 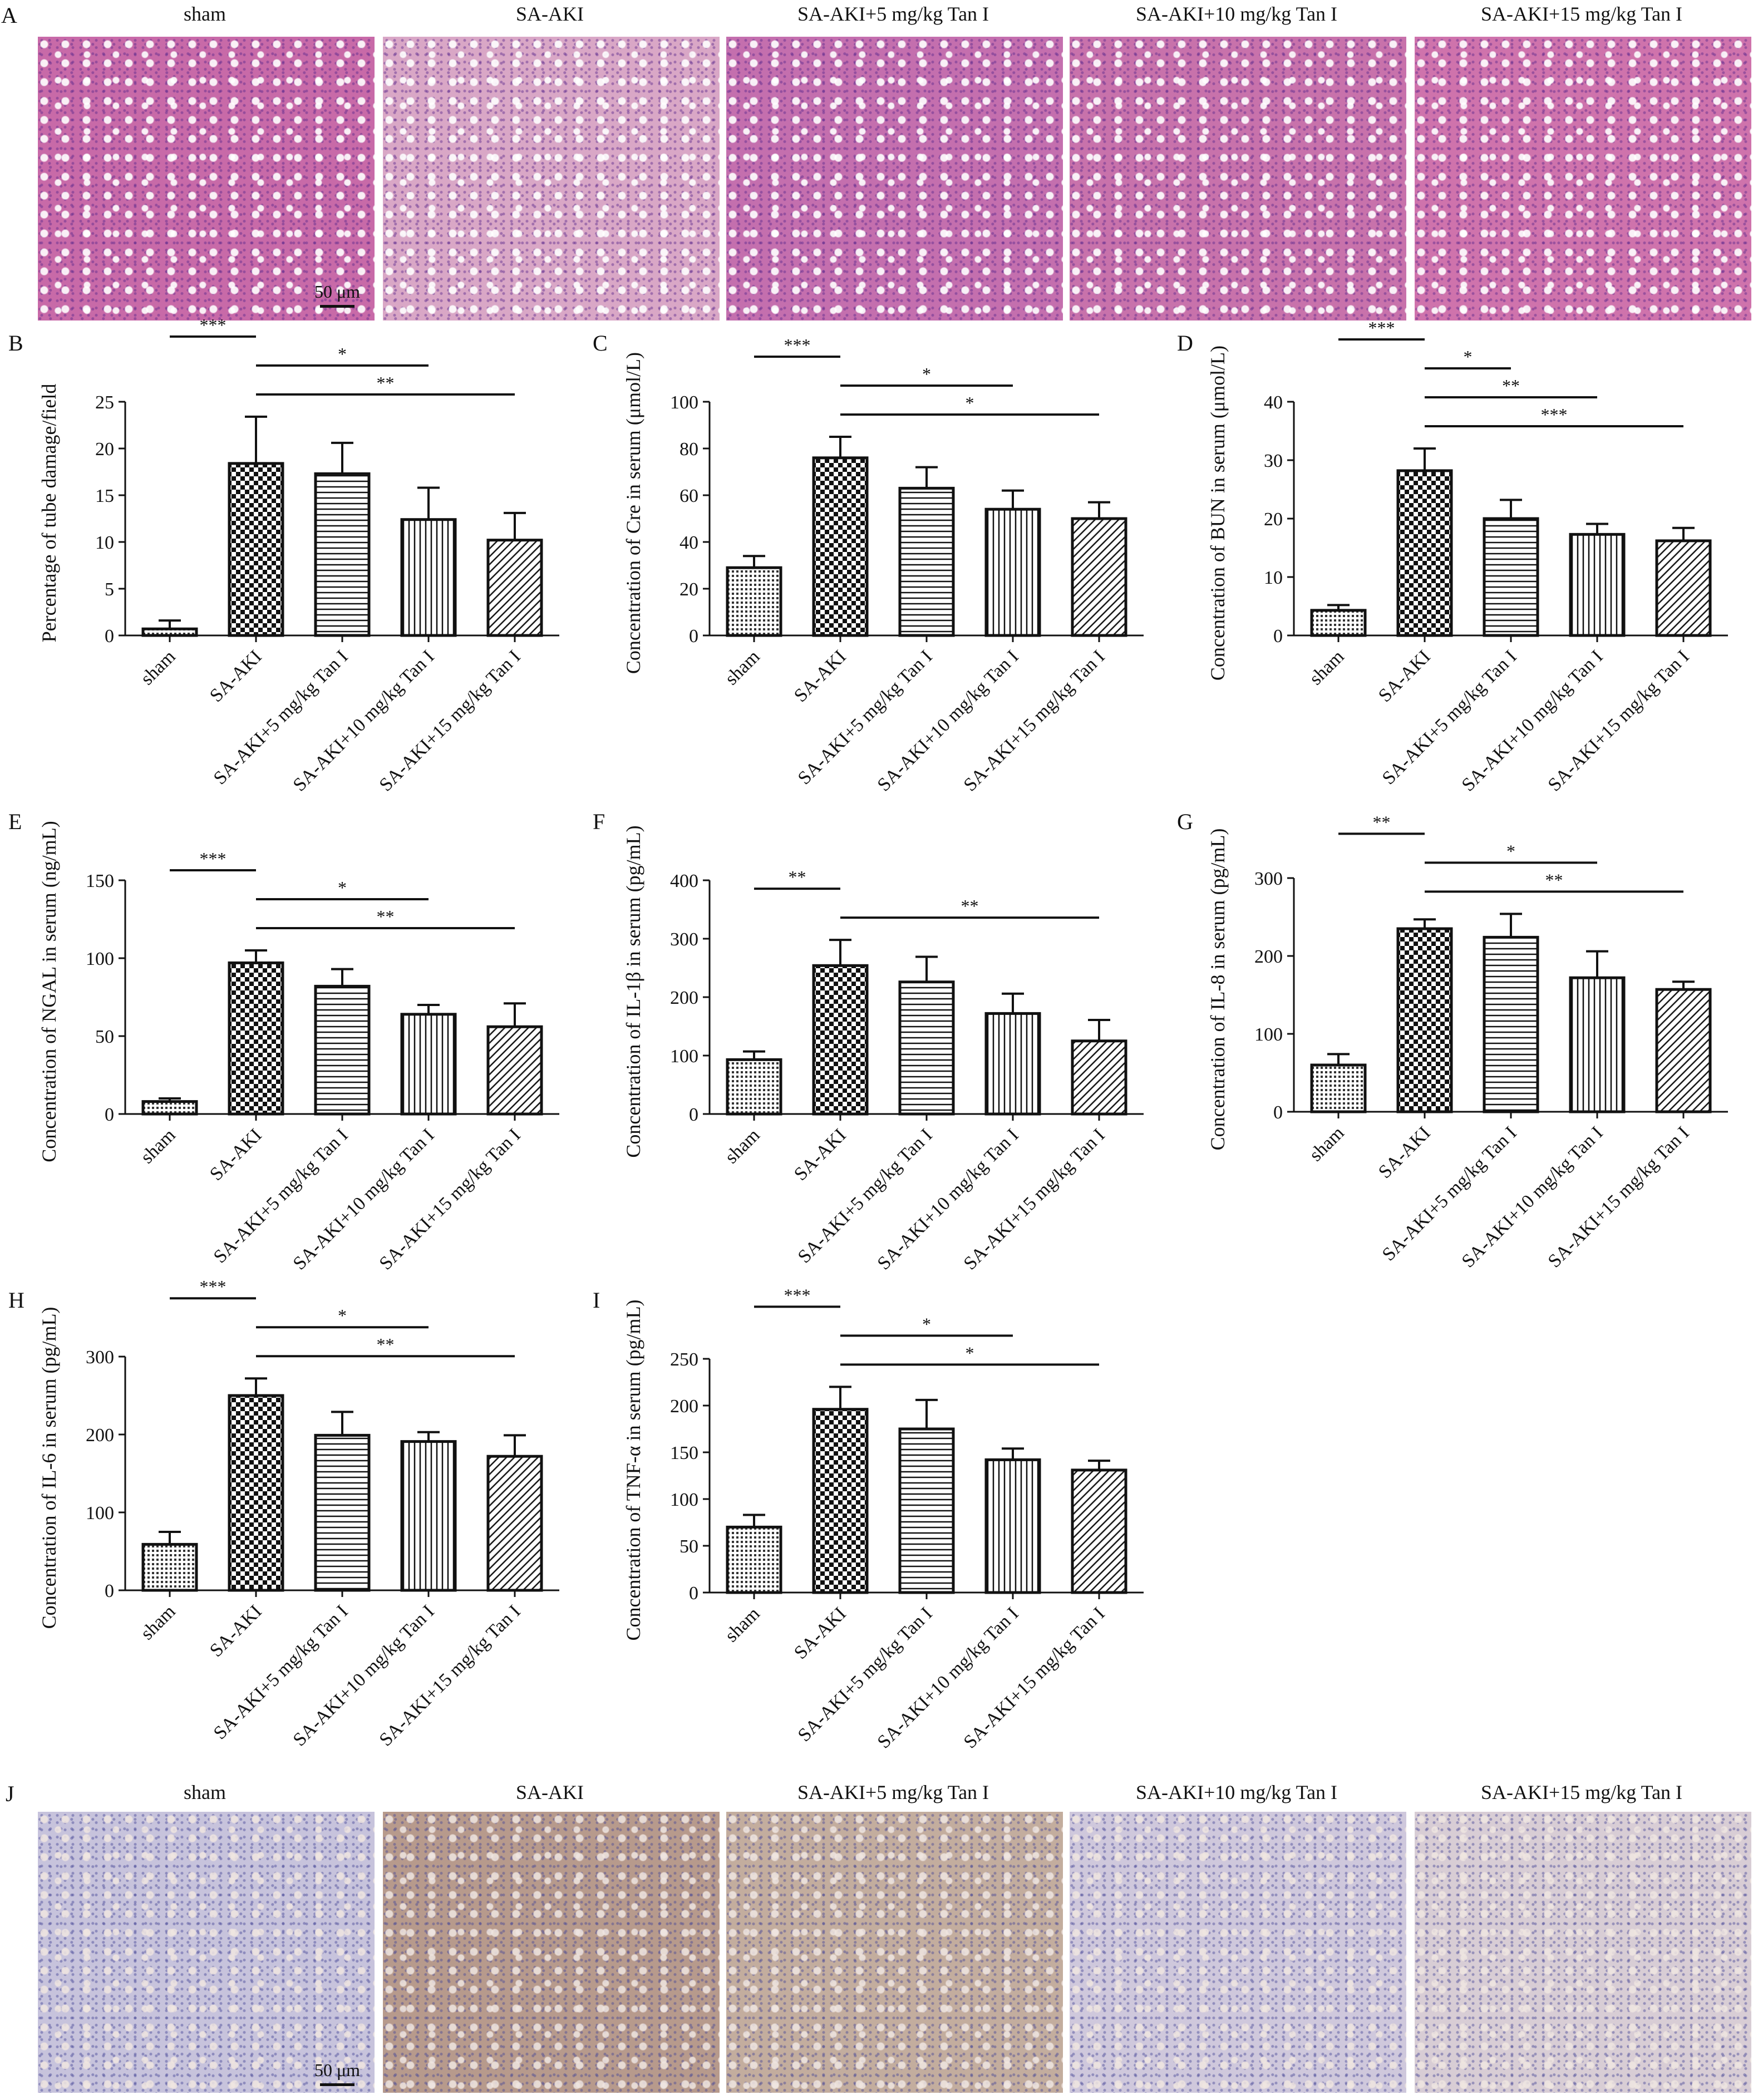 What do you see at coordinates (338, 2070) in the screenshot?
I see `scale-bar-label: 50 μm` at bounding box center [338, 2070].